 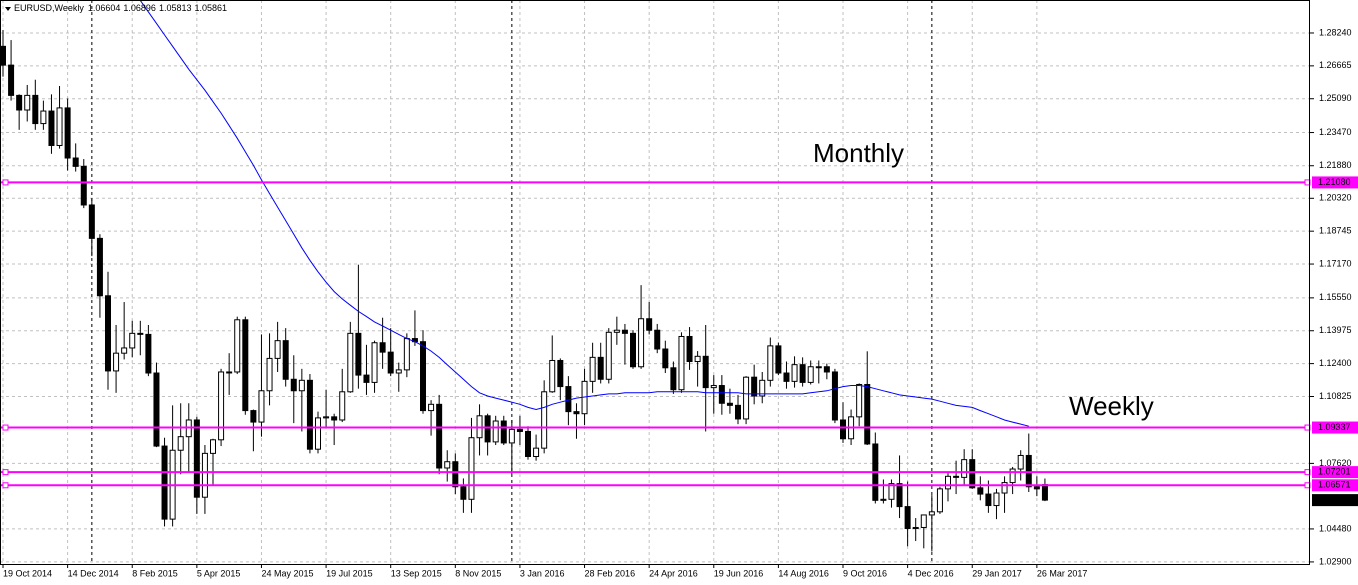 I want to click on y-tick-label: 1.17170, so click(x=1335, y=263).